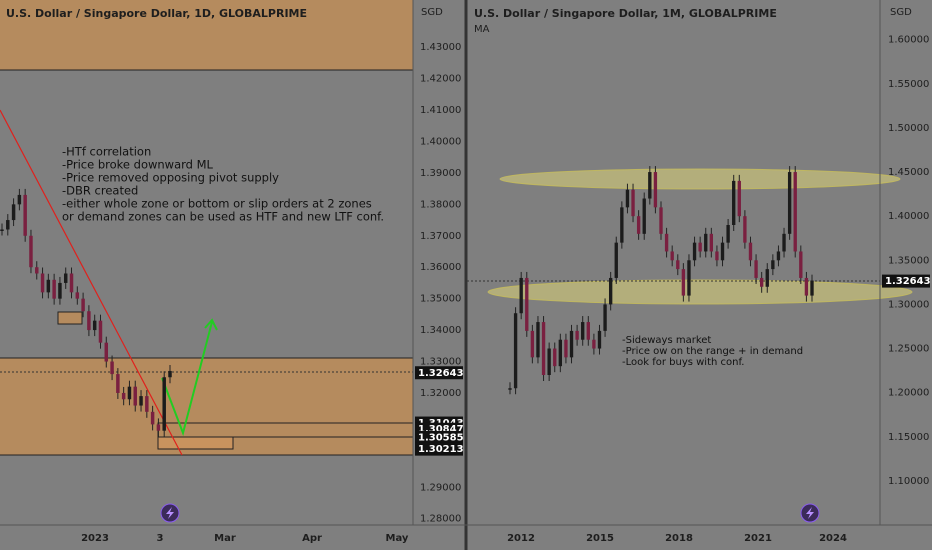  Describe the element at coordinates (138, 165) in the screenshot. I see `note: -Price broke downward ML` at that location.